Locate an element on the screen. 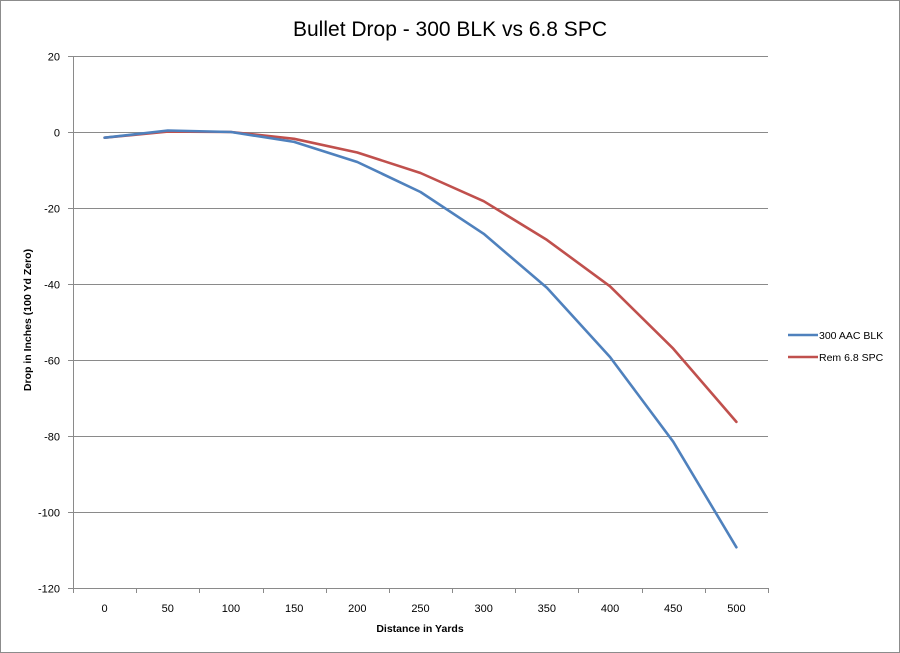  x-tick-label: 300 is located at coordinates (484, 609).